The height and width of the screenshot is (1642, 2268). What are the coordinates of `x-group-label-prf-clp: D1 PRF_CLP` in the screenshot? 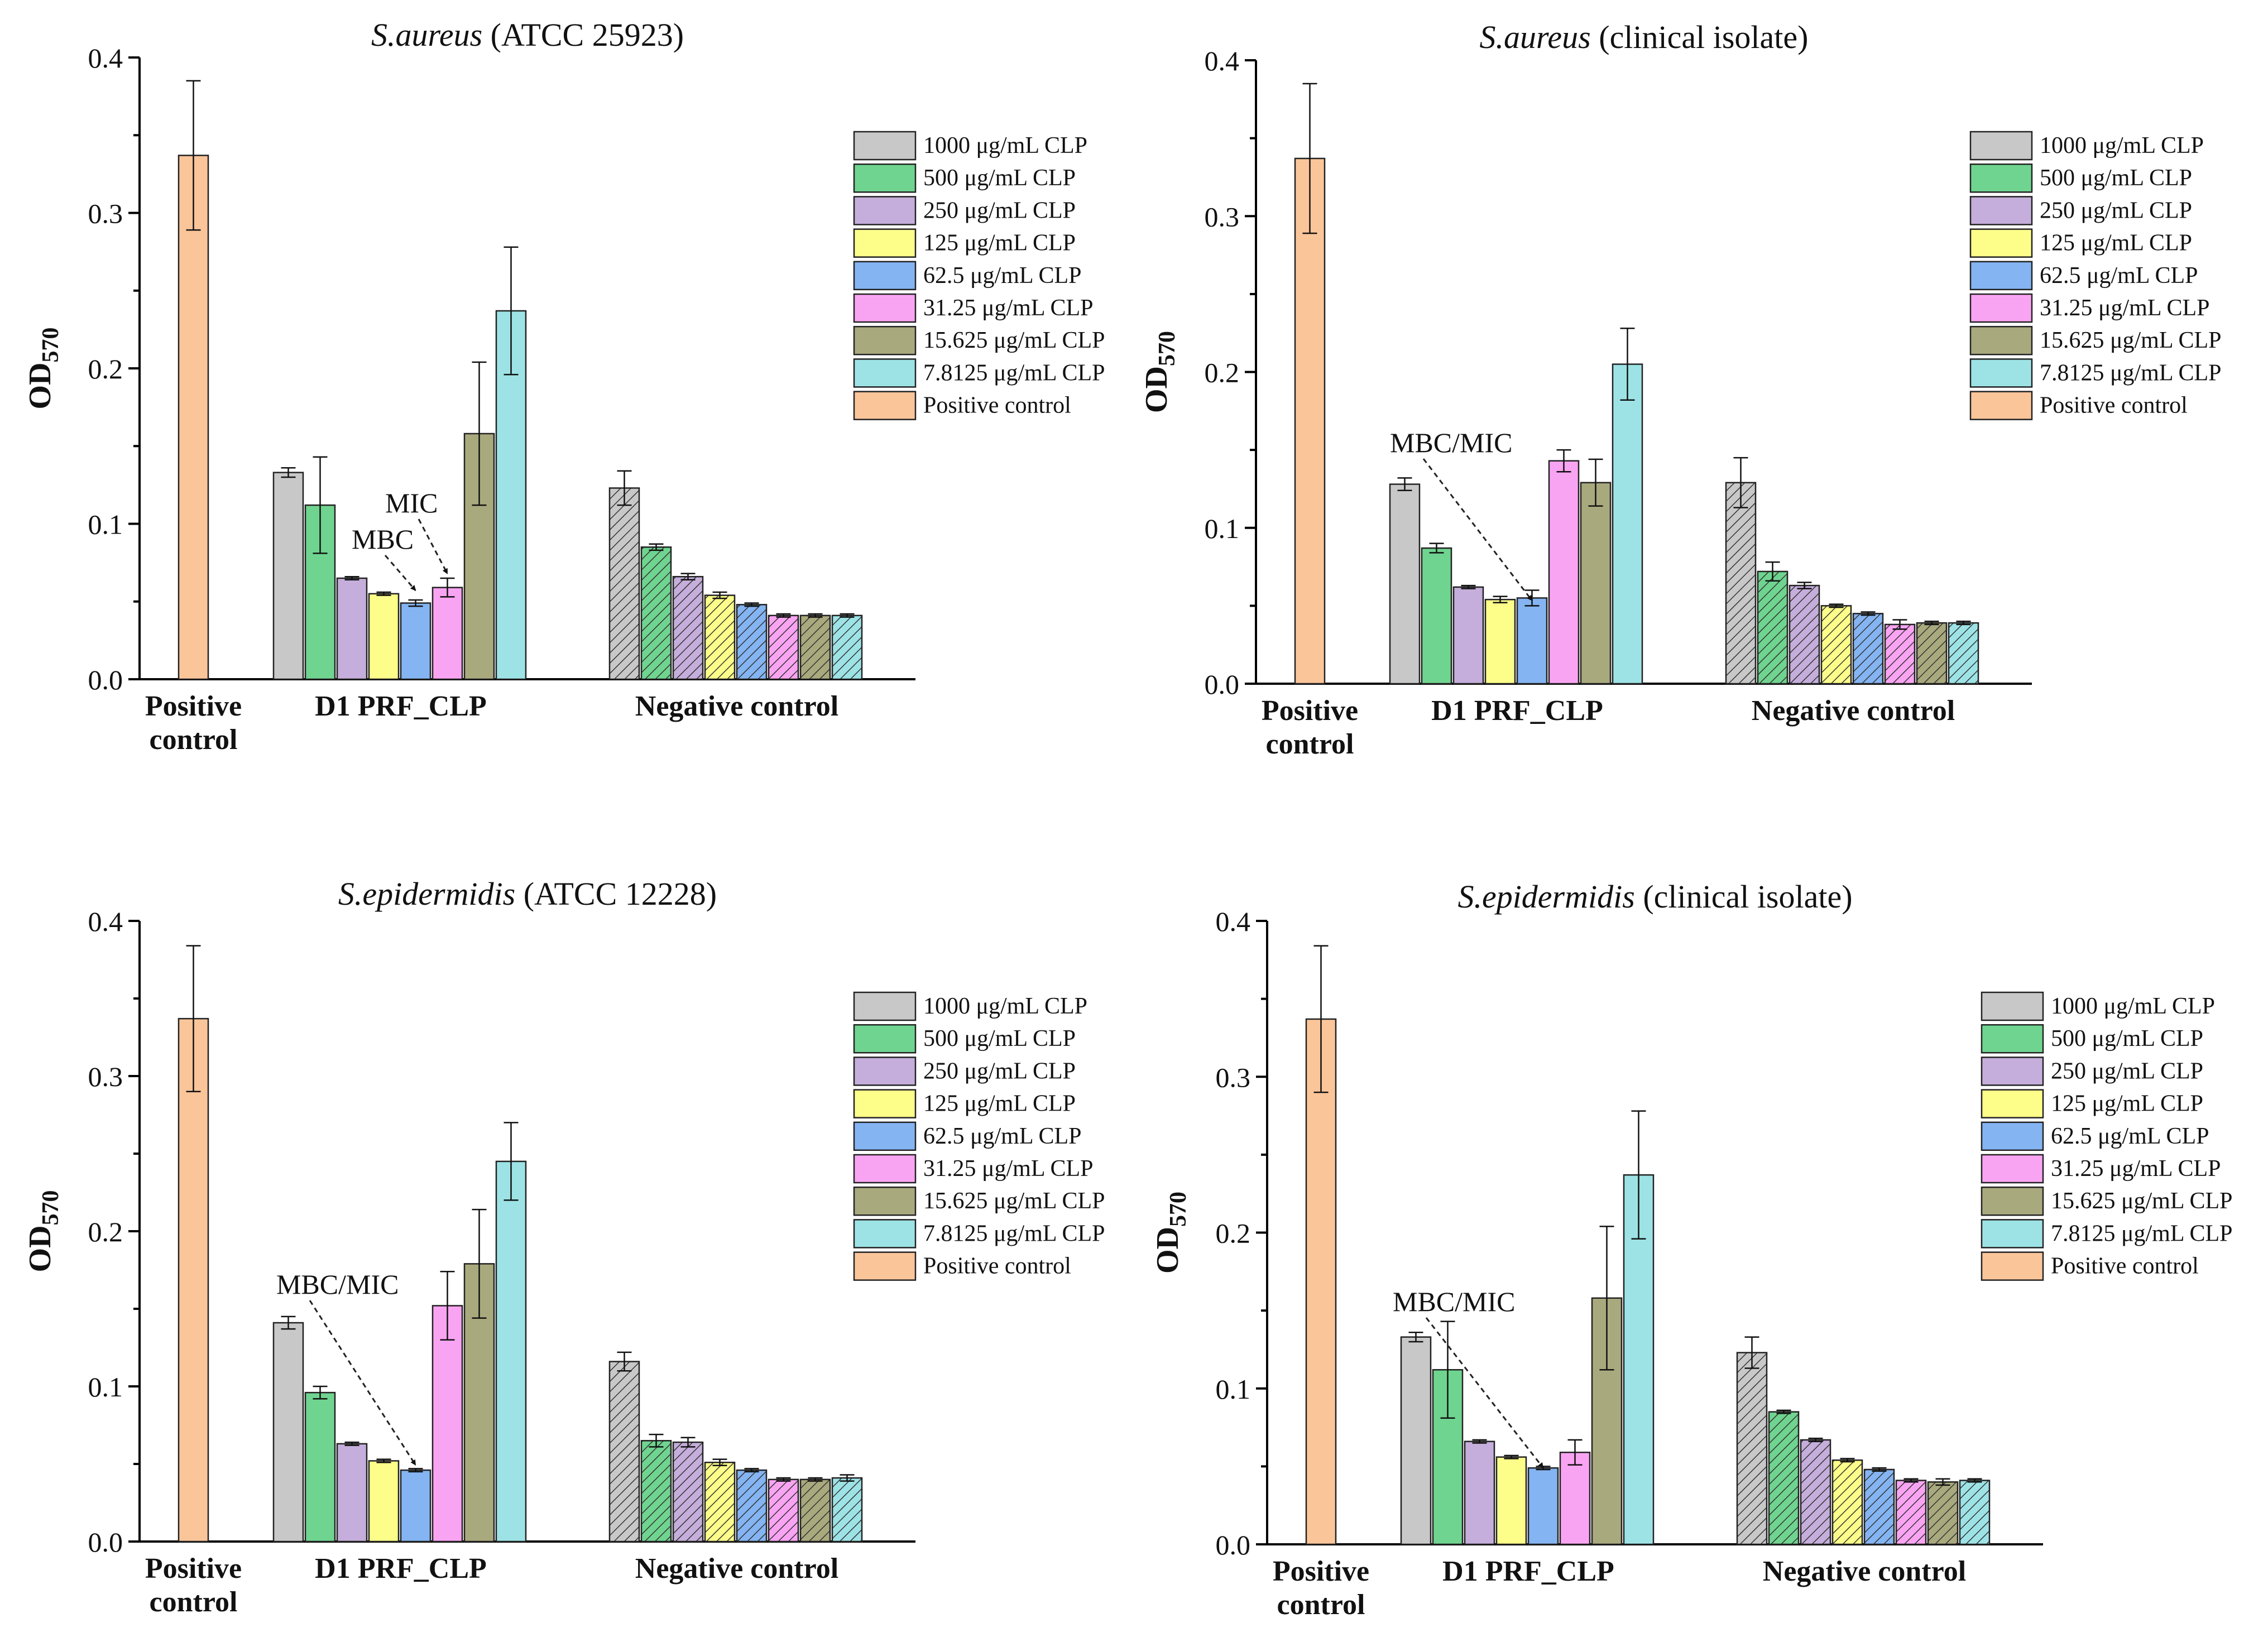 It's located at (1528, 1571).